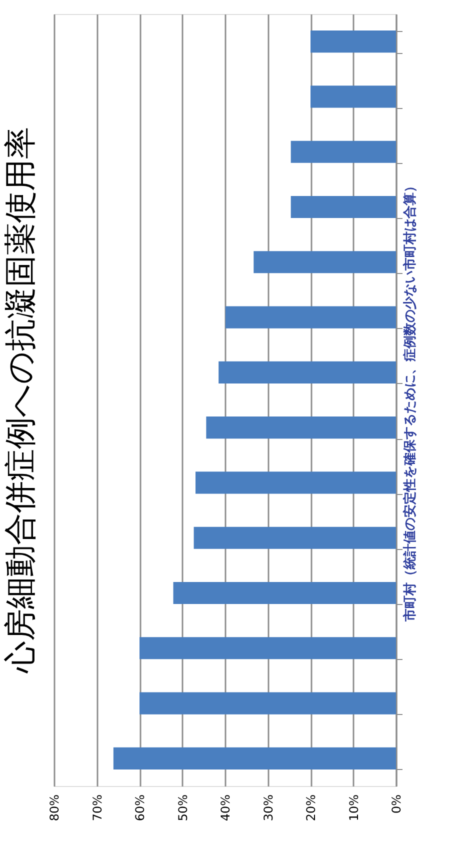  Describe the element at coordinates (268, 808) in the screenshot. I see `x-tick-label: 30%` at that location.